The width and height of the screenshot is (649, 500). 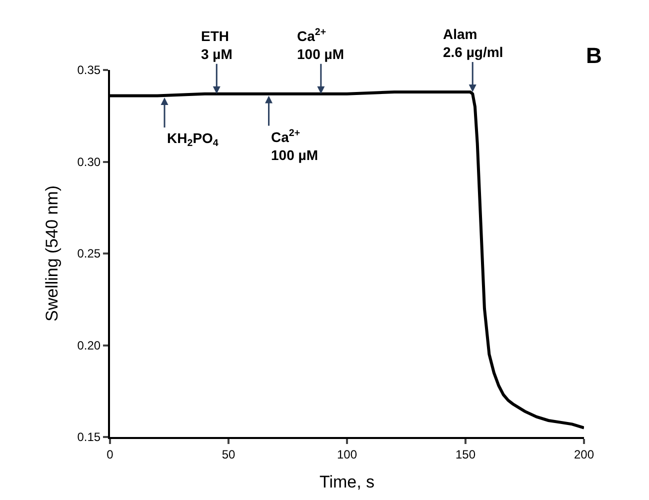 I want to click on x-tick-label: 200, so click(x=584, y=454).